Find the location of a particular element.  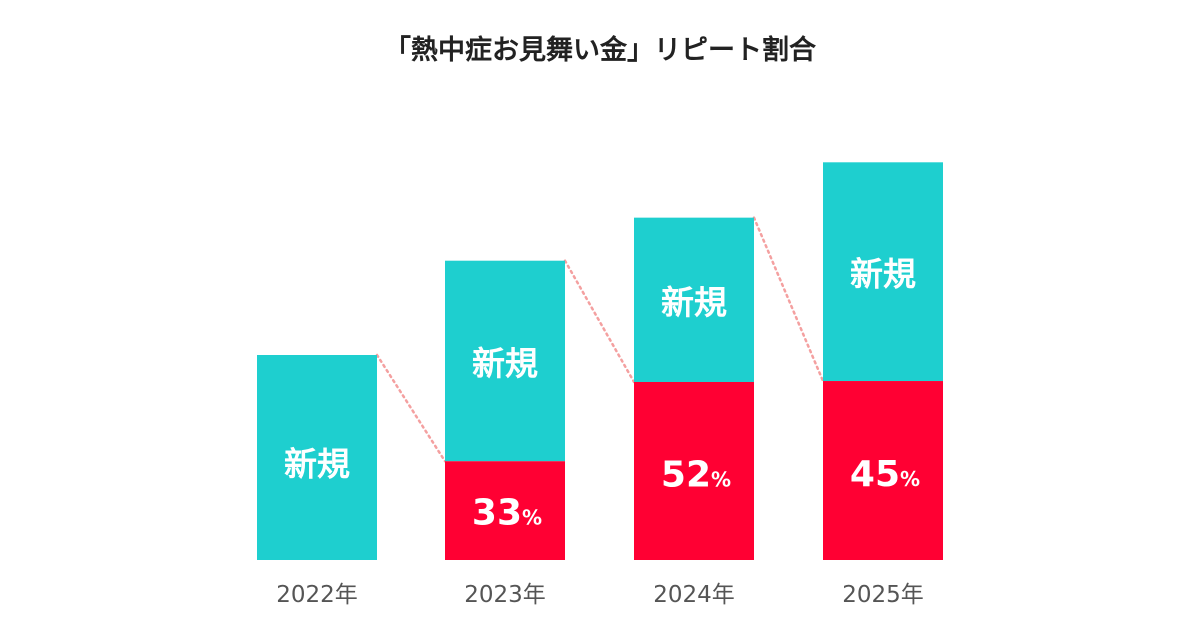

x-tick-label: 2025年 is located at coordinates (883, 595).